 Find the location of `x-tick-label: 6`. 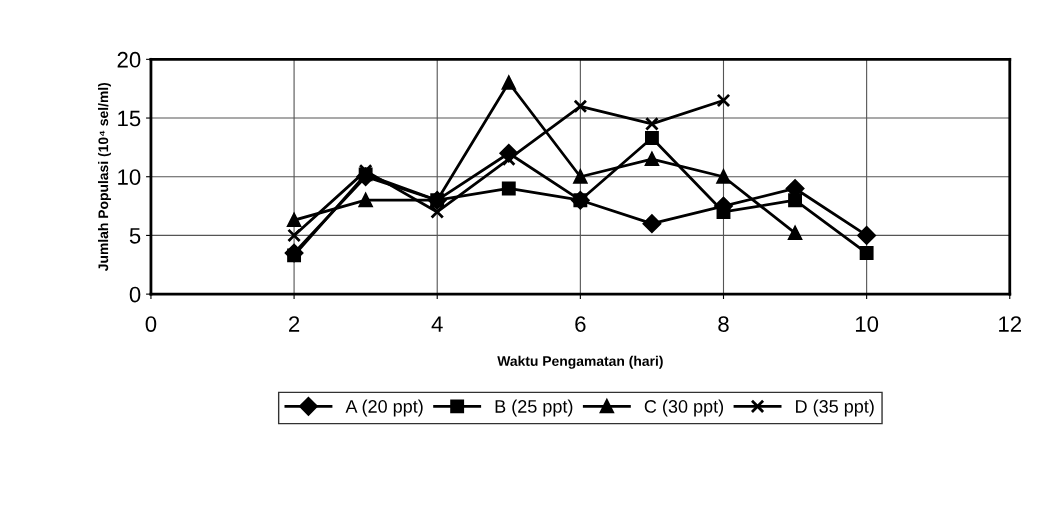

x-tick-label: 6 is located at coordinates (580, 324).